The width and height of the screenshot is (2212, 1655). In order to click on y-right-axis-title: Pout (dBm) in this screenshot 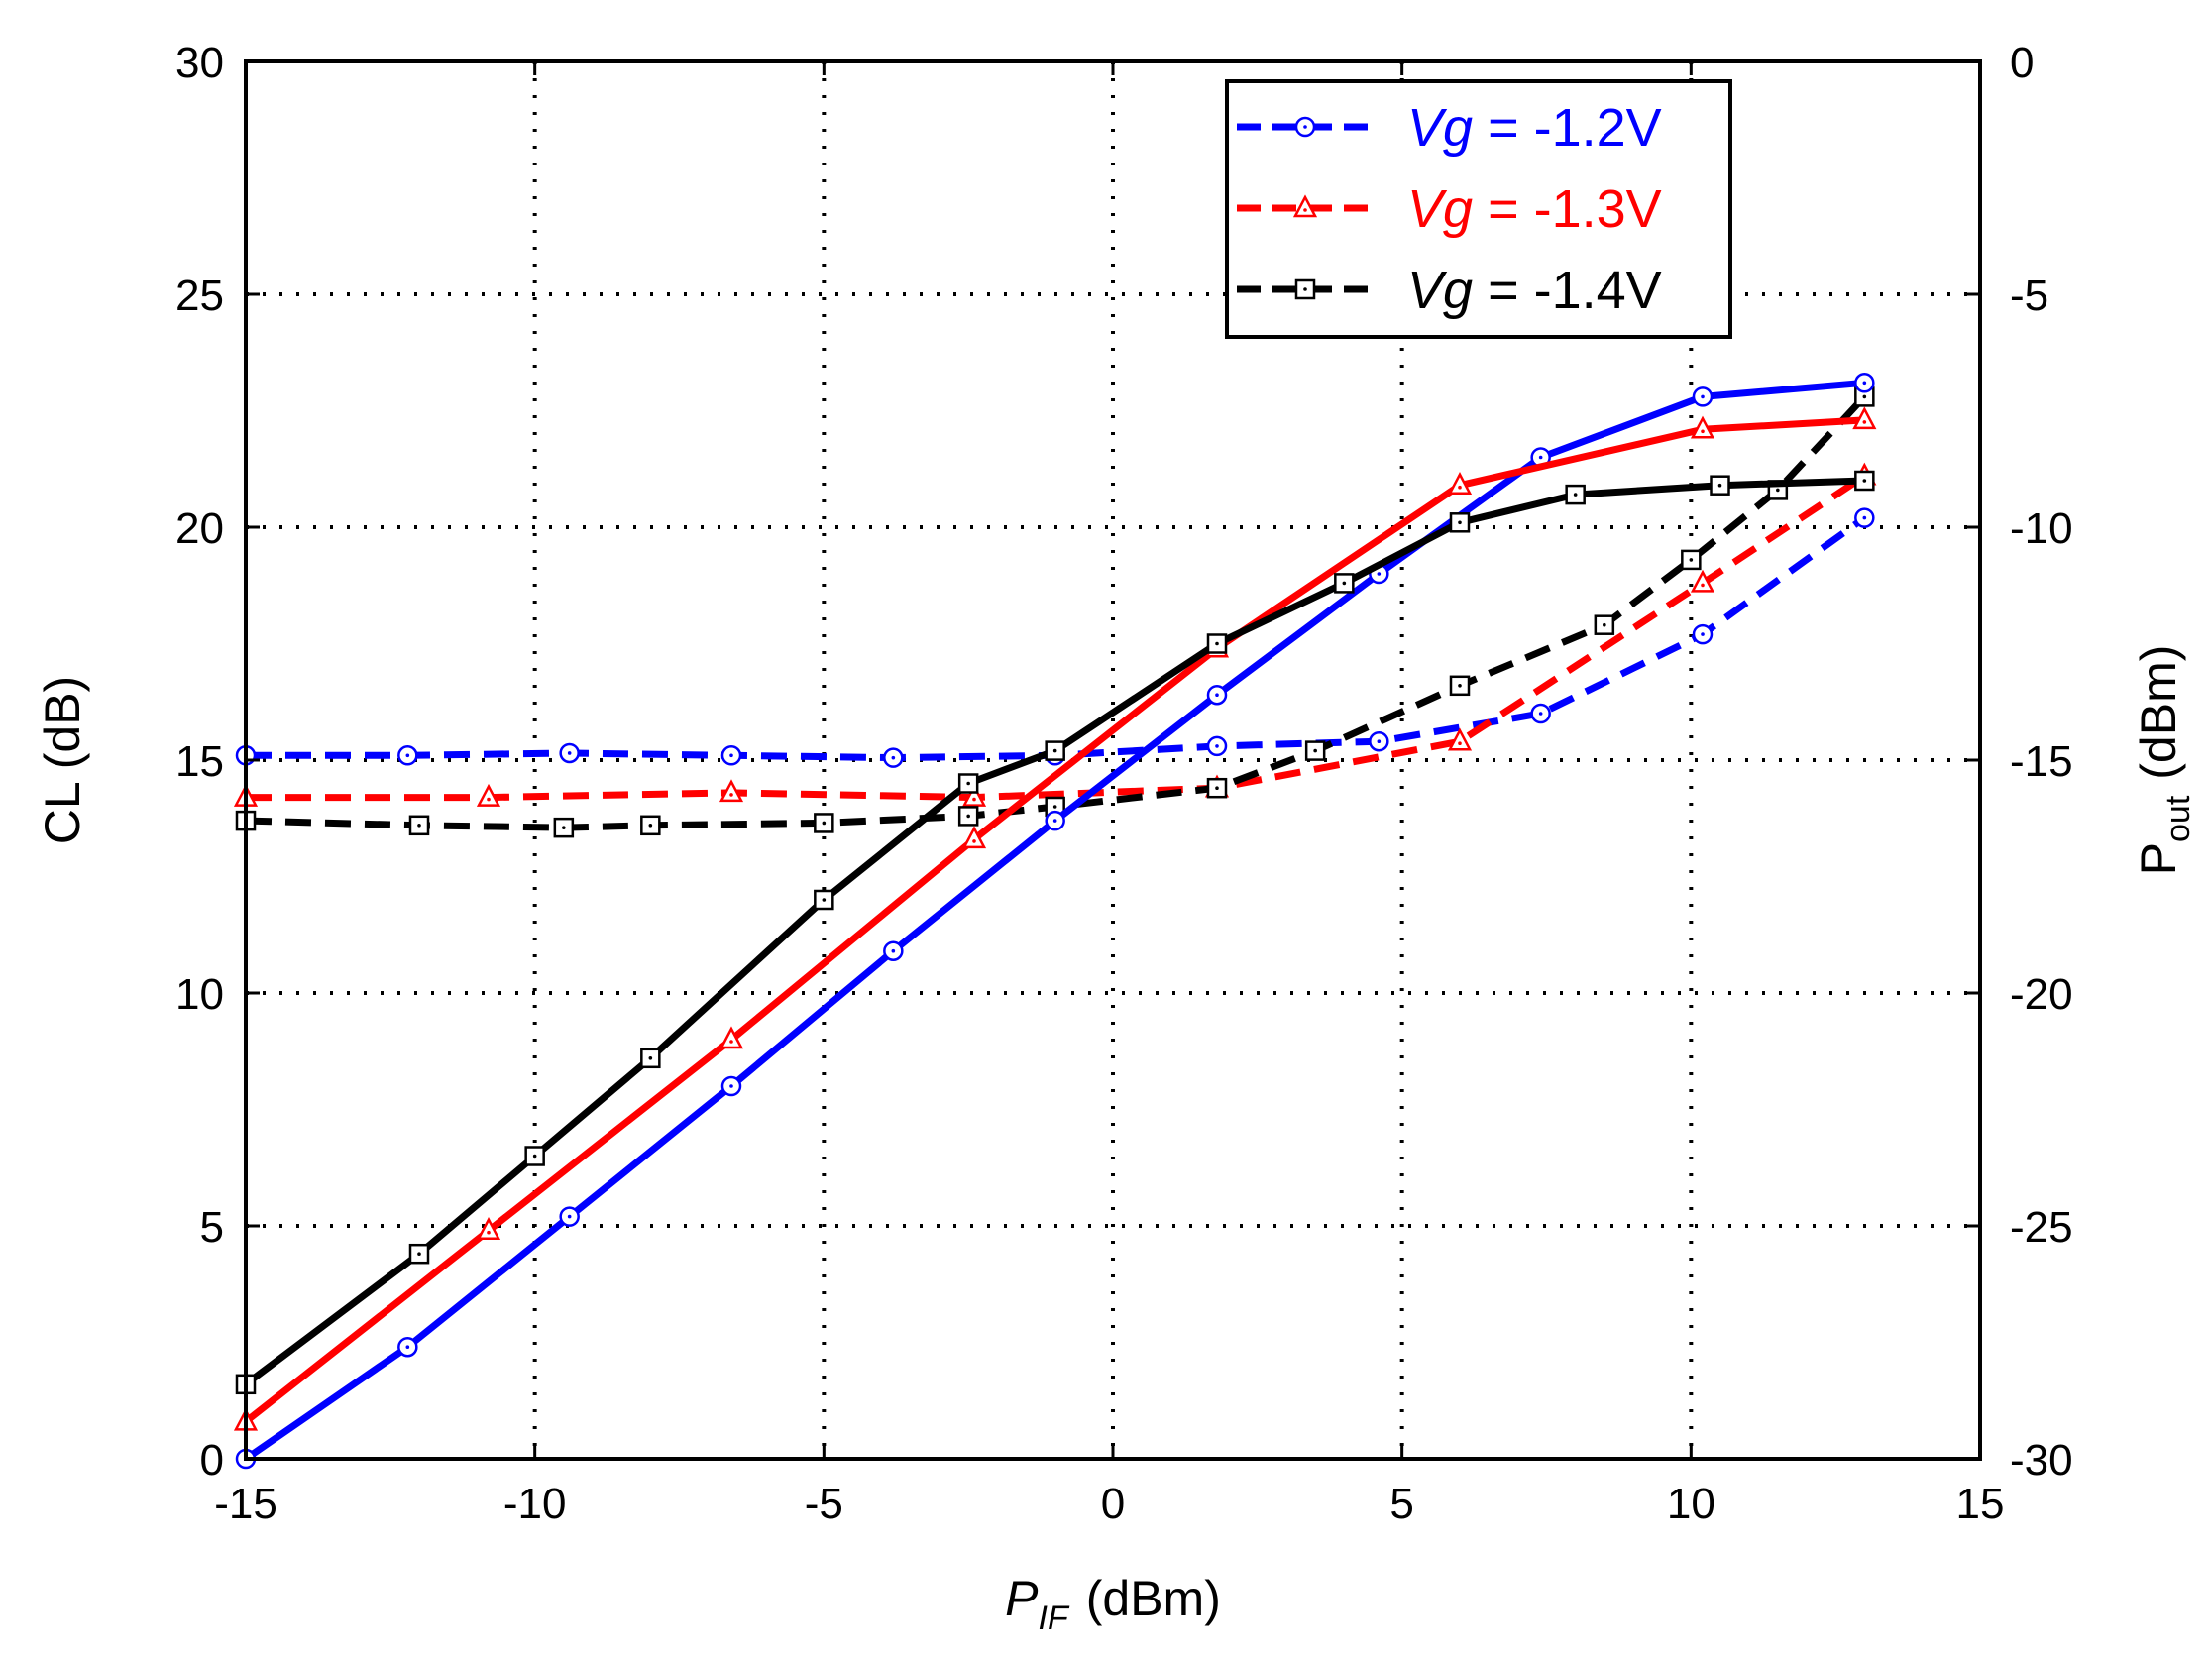, I will do `click(2164, 760)`.